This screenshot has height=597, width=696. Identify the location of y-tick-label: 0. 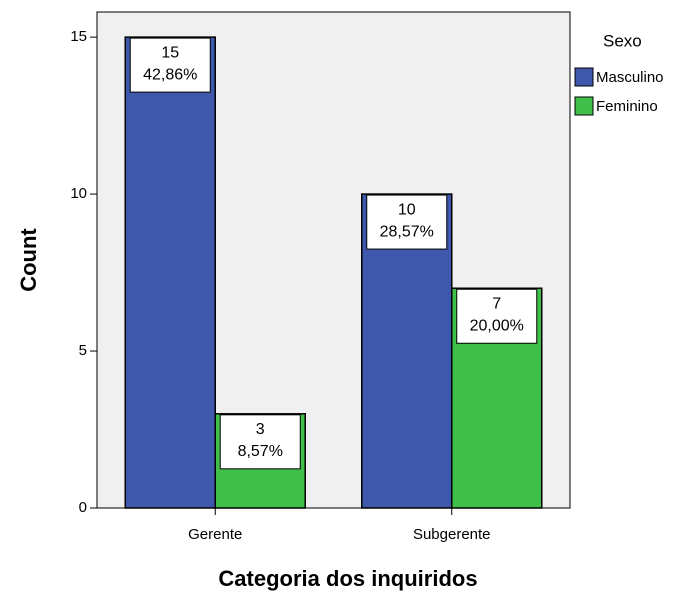
(83, 507).